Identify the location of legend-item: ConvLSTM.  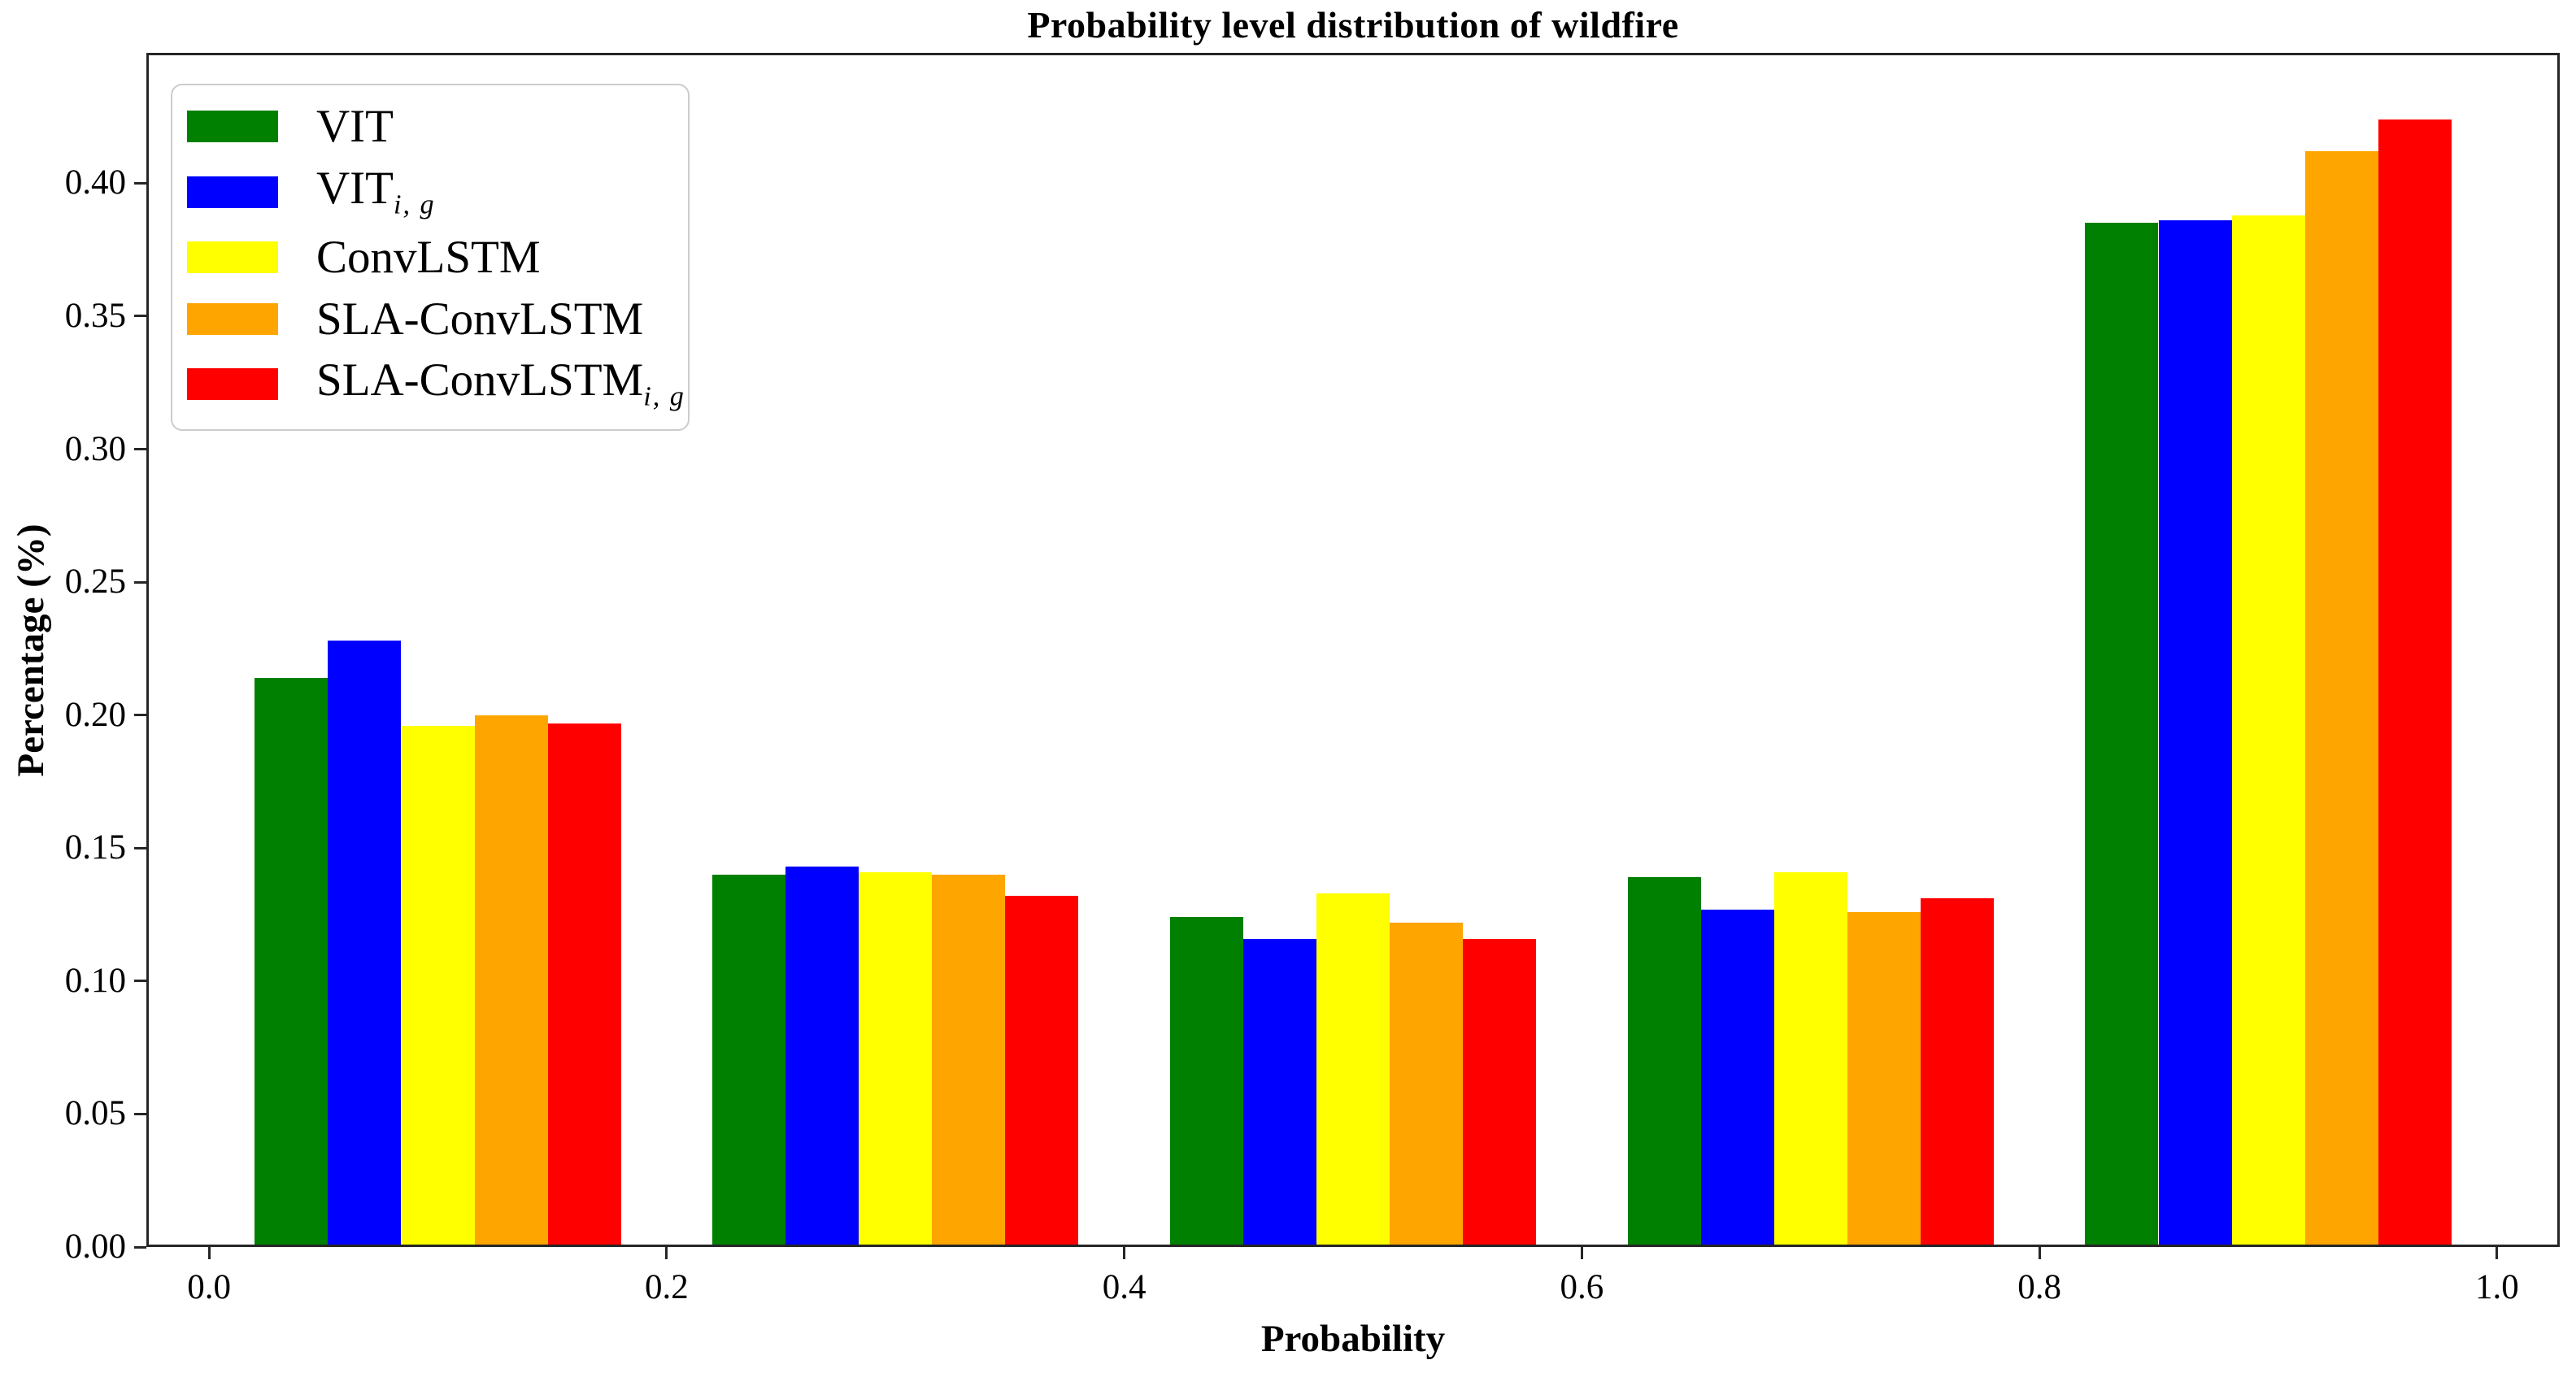
(438, 257).